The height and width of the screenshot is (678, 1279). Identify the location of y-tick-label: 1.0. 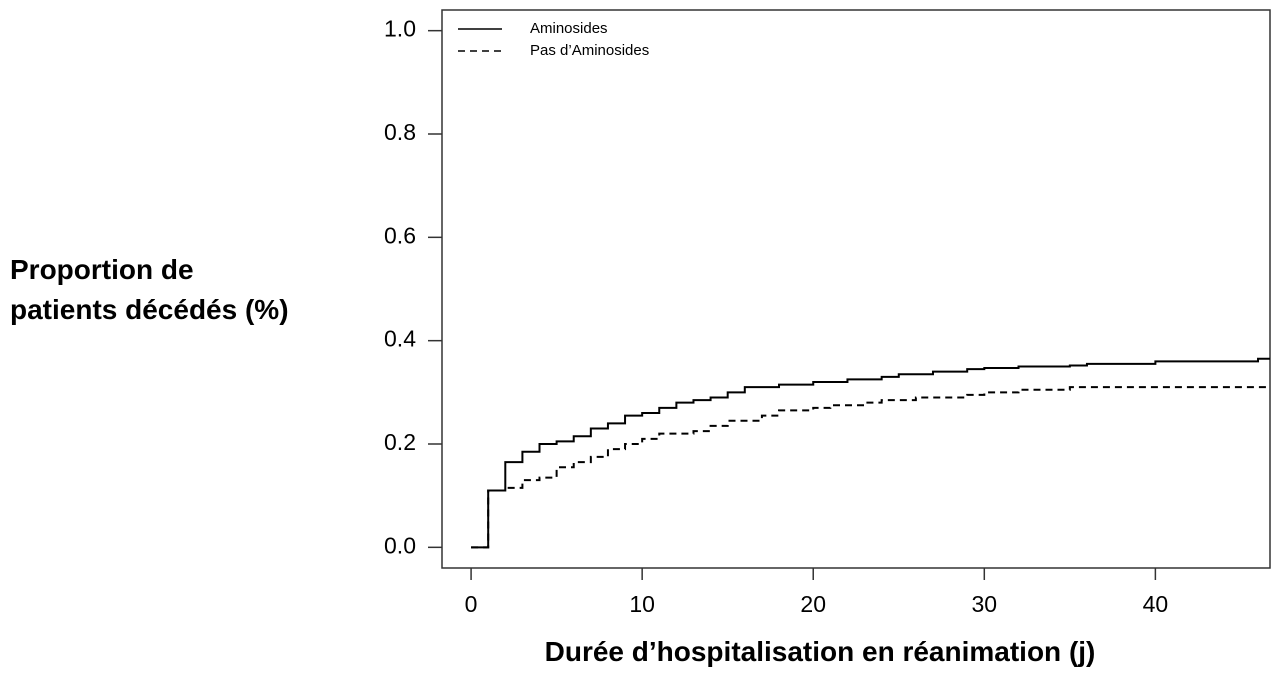
(400, 29).